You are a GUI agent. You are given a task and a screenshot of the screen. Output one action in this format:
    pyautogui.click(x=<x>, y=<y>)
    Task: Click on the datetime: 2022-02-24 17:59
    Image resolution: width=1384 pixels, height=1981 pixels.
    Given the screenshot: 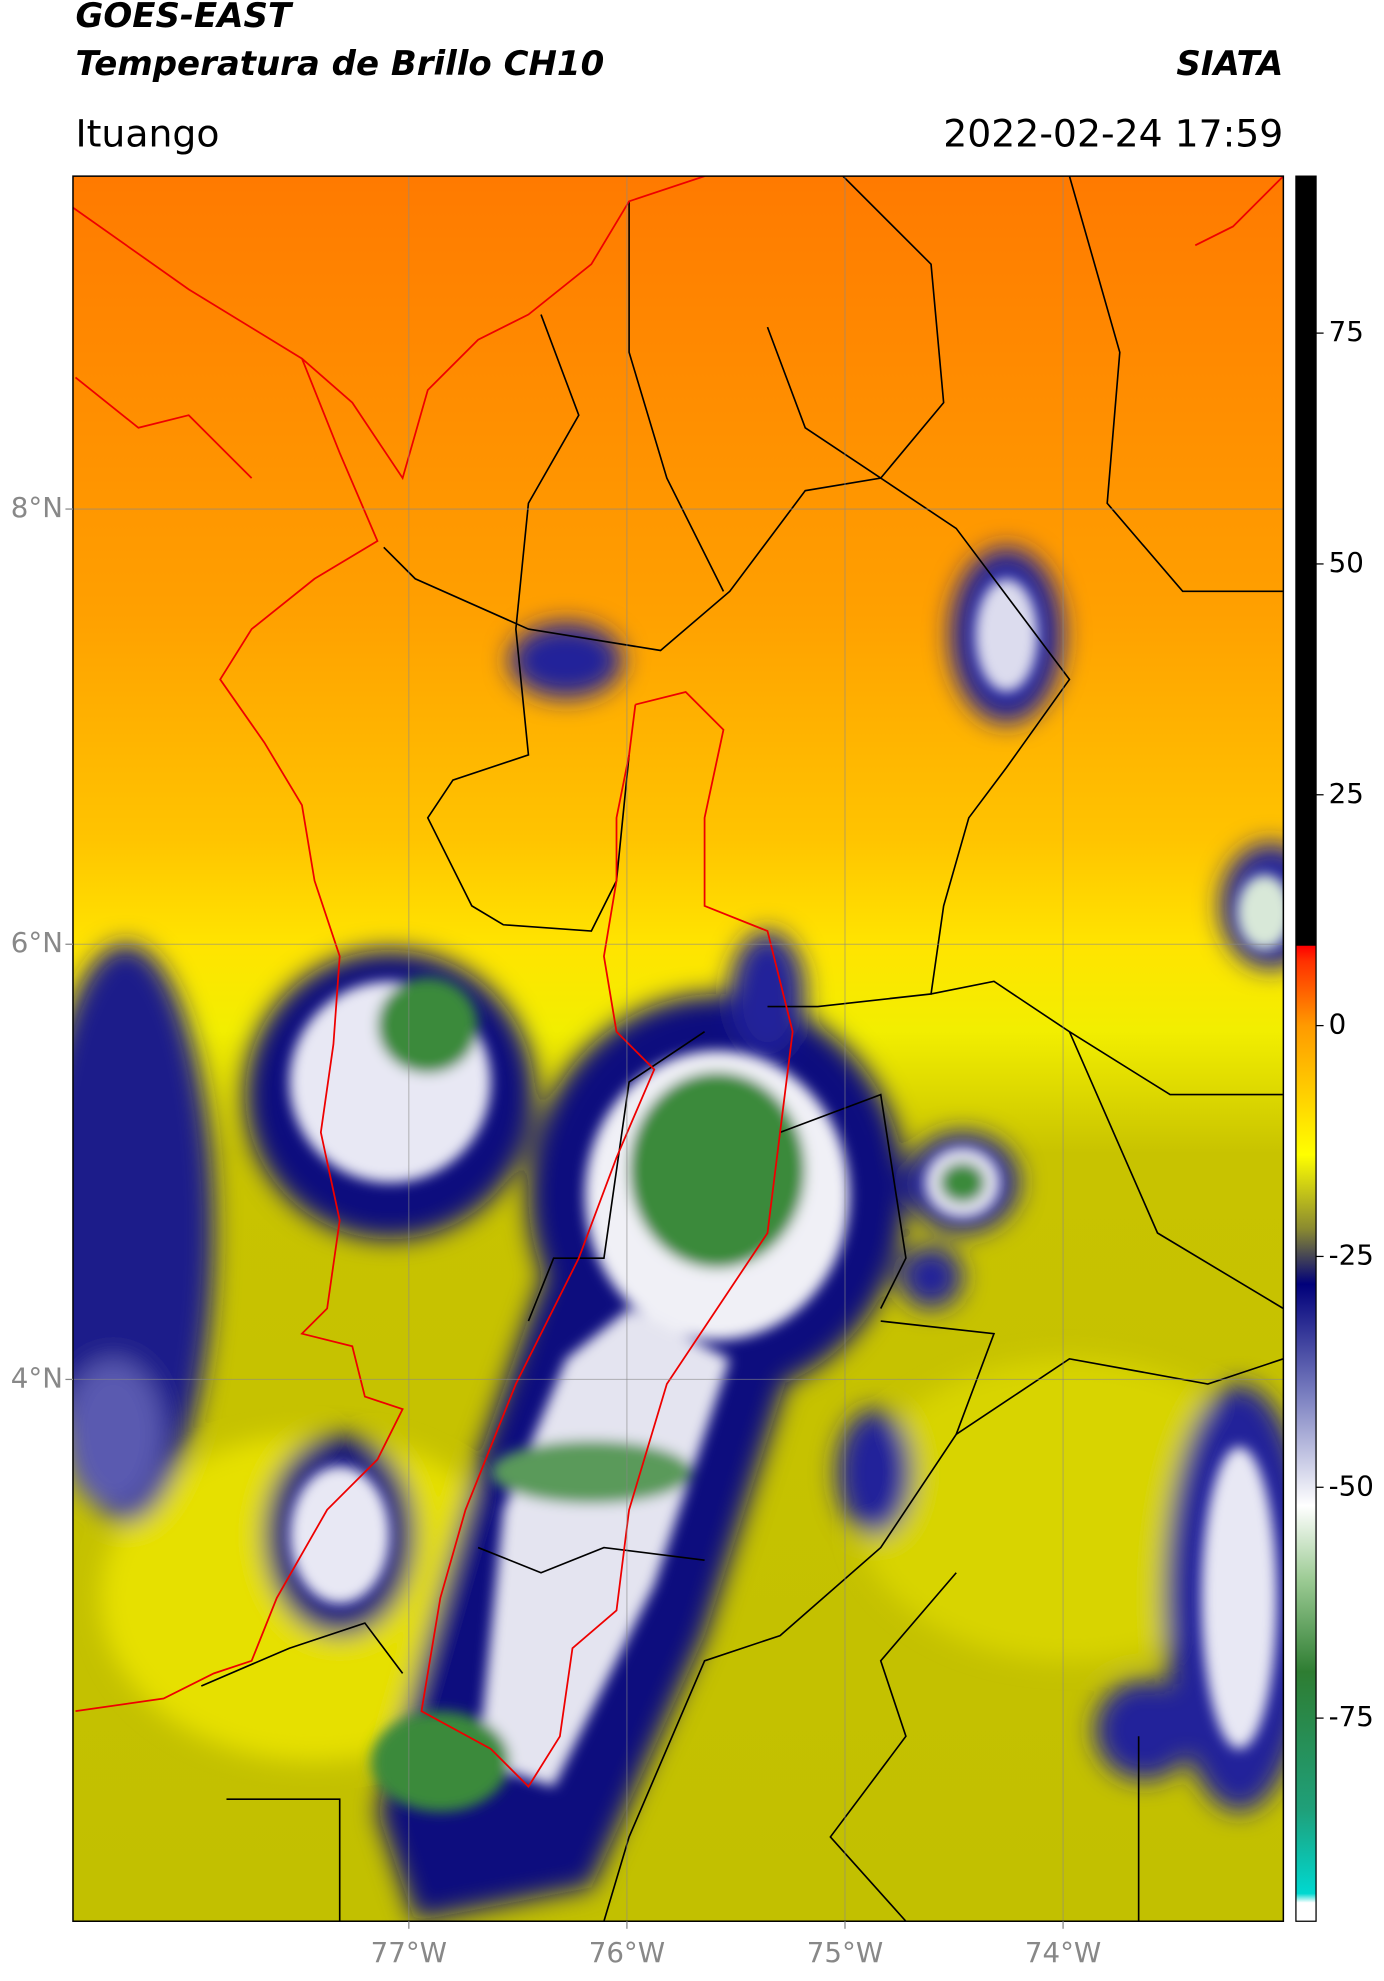 What is the action you would take?
    pyautogui.click(x=1113, y=133)
    